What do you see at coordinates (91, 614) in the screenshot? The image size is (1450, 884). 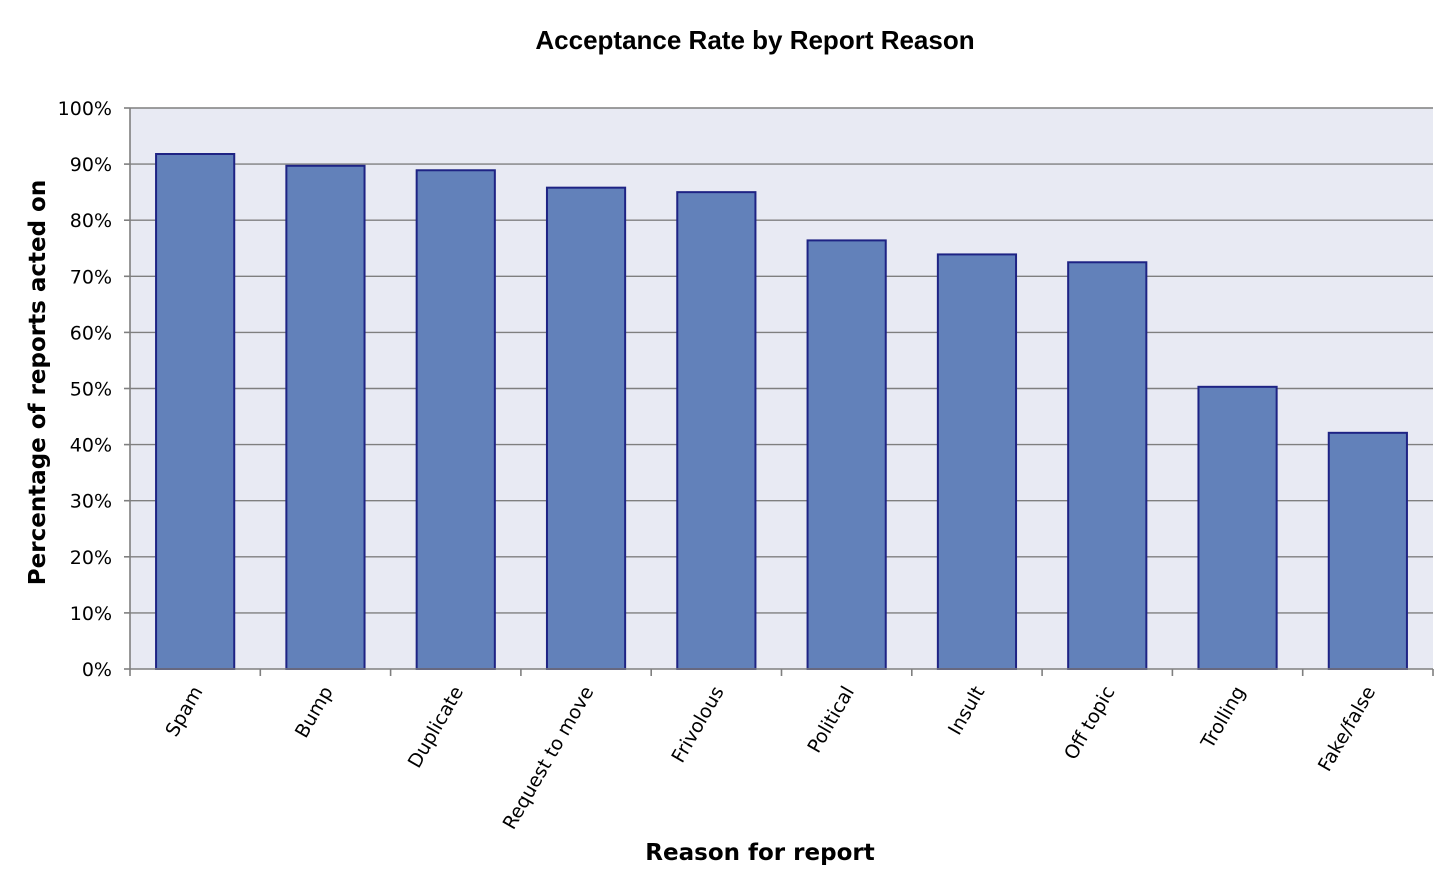 I see `y-tick-label: 10%` at bounding box center [91, 614].